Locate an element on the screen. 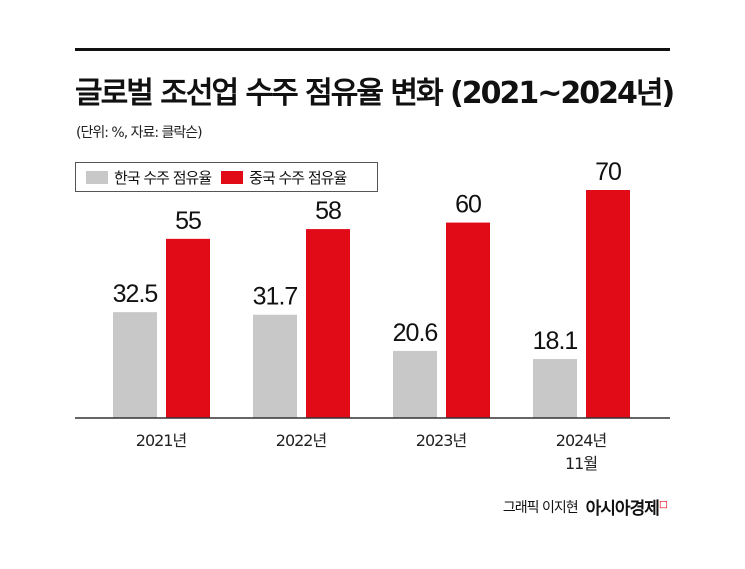  data-label: 60 is located at coordinates (468, 205).